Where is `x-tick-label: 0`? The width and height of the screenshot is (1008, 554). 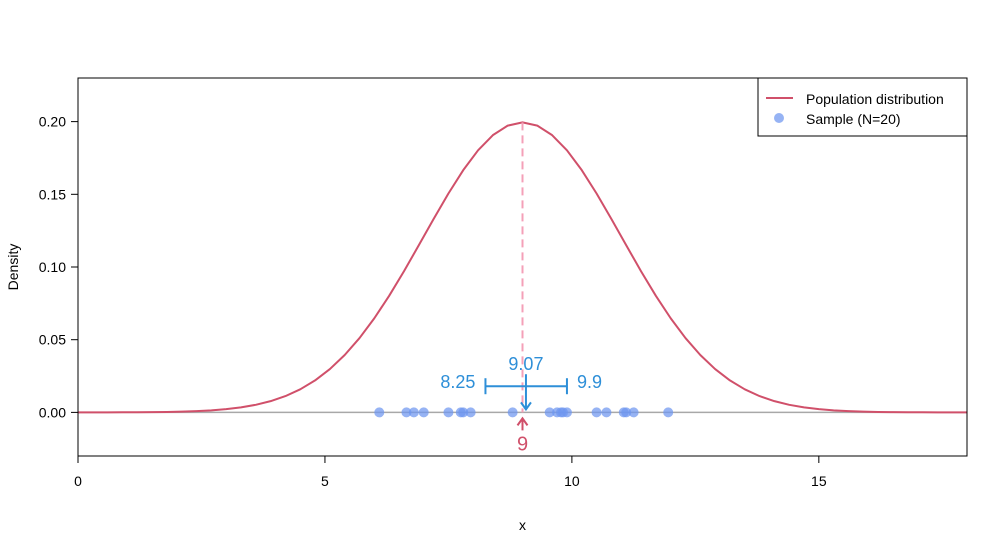
x-tick-label: 0 is located at coordinates (78, 481).